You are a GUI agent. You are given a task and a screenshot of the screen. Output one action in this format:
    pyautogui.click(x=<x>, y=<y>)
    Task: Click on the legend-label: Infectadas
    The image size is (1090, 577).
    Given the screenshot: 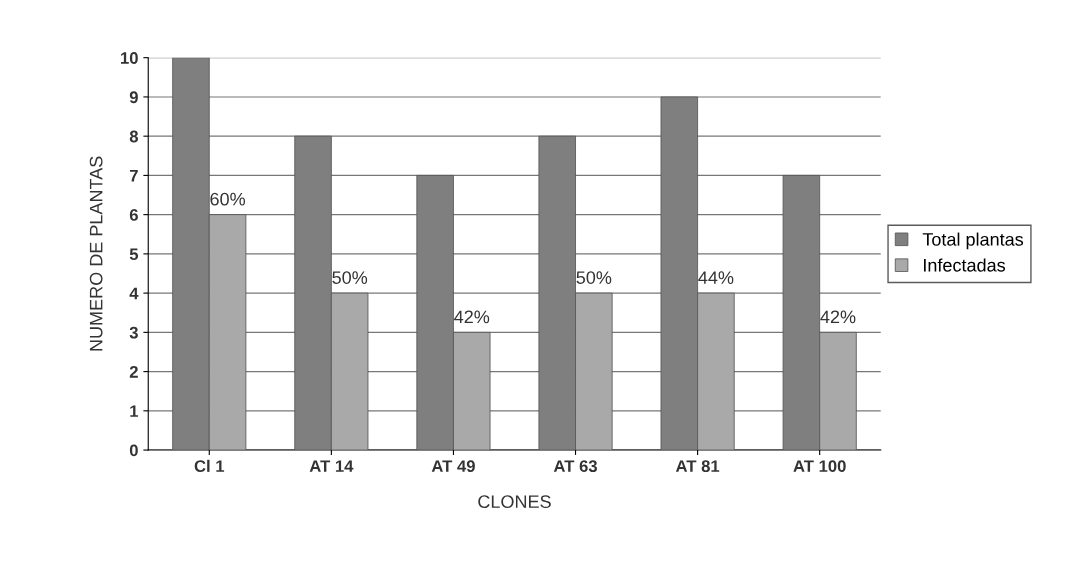 What is the action you would take?
    pyautogui.click(x=965, y=265)
    